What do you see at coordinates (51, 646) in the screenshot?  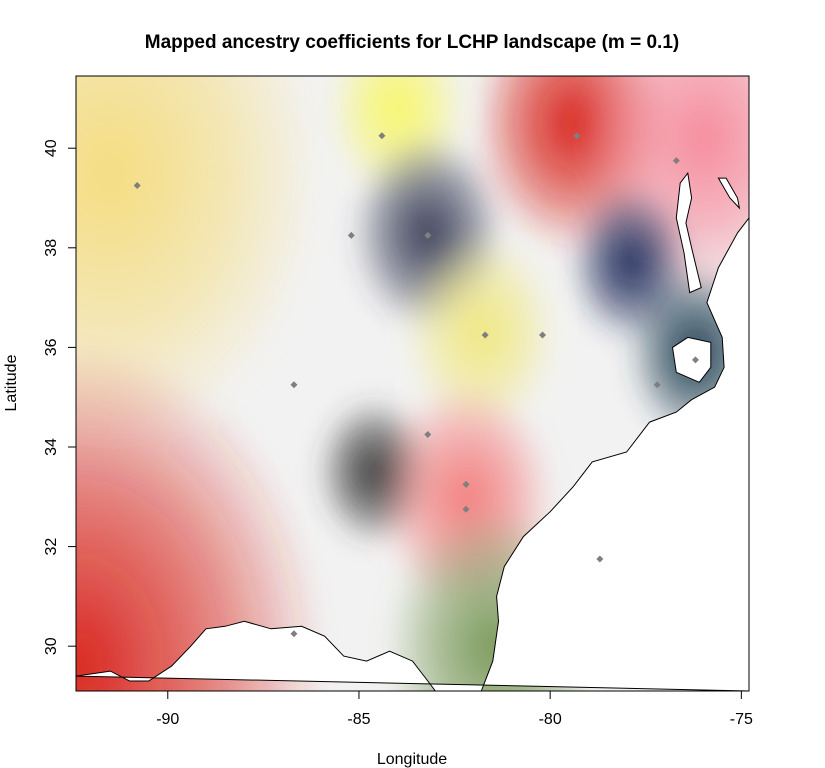 I see `y-tick-label: 30` at bounding box center [51, 646].